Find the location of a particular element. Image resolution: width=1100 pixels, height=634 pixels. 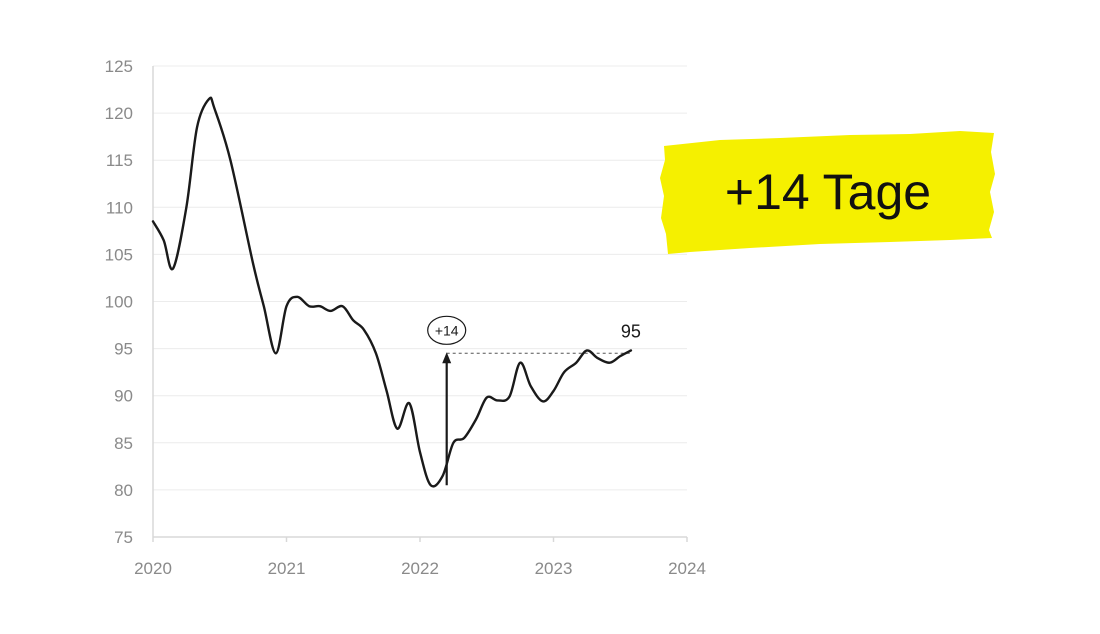

x-tick-label: 2020 is located at coordinates (153, 568).